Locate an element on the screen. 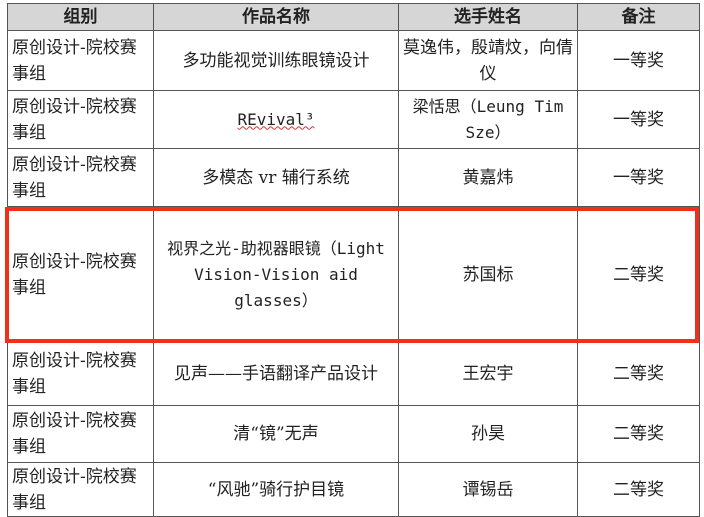 This screenshot has width=704, height=517. header-note: 备注 is located at coordinates (638, 17).